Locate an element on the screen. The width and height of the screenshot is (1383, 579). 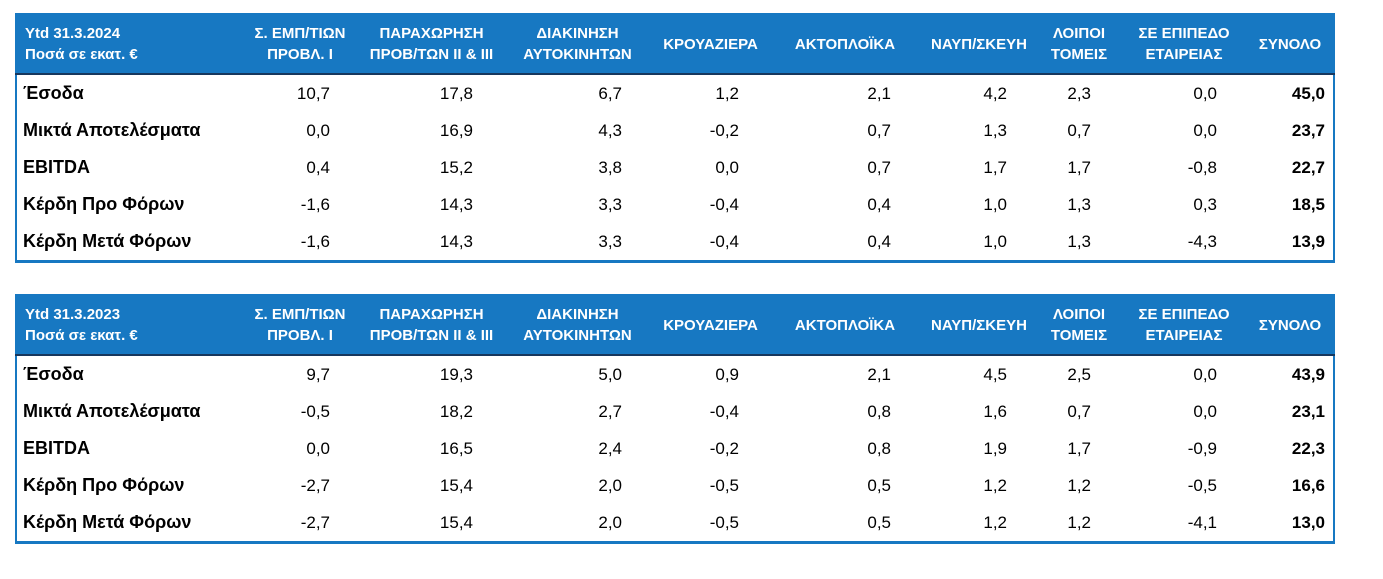
column-header: ΣΕ ΕΠΙΠΕΔΟ ΕΤΑΙΡΕΙΑΣ is located at coordinates (1184, 44).